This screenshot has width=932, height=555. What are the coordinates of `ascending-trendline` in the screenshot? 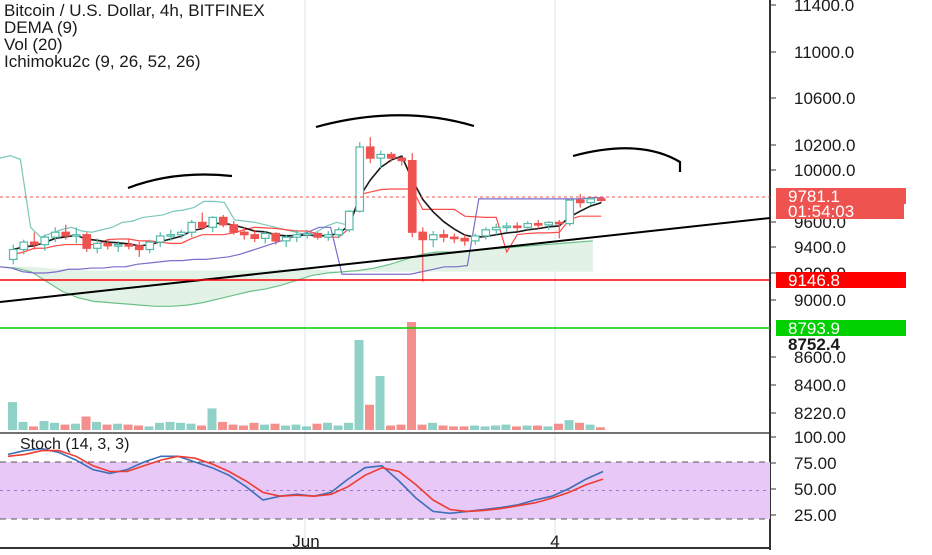 It's located at (385, 260).